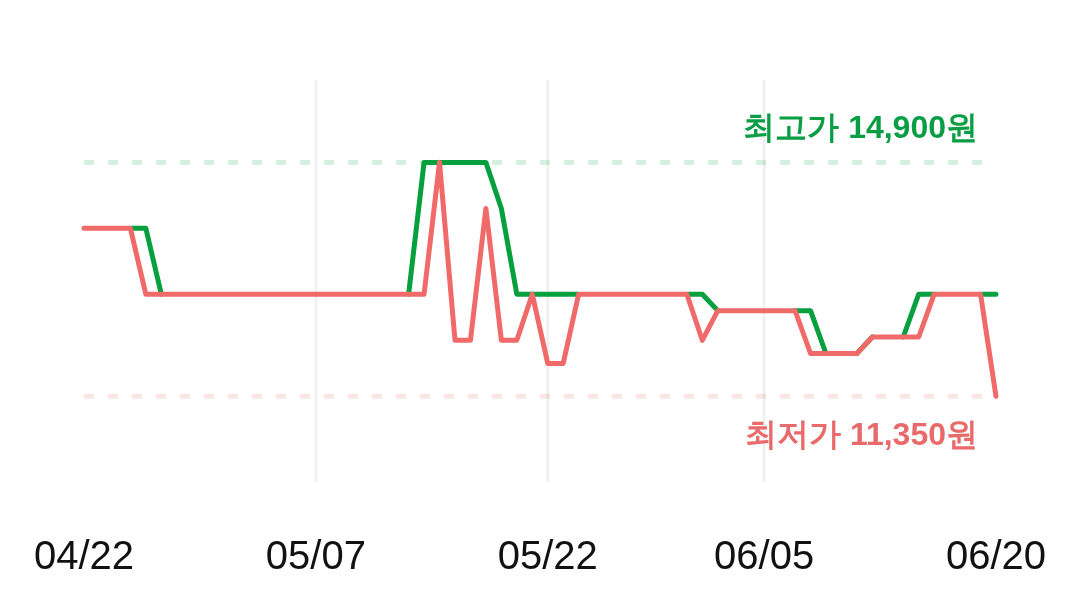  Describe the element at coordinates (996, 555) in the screenshot. I see `x-tick-label: 06/20` at that location.